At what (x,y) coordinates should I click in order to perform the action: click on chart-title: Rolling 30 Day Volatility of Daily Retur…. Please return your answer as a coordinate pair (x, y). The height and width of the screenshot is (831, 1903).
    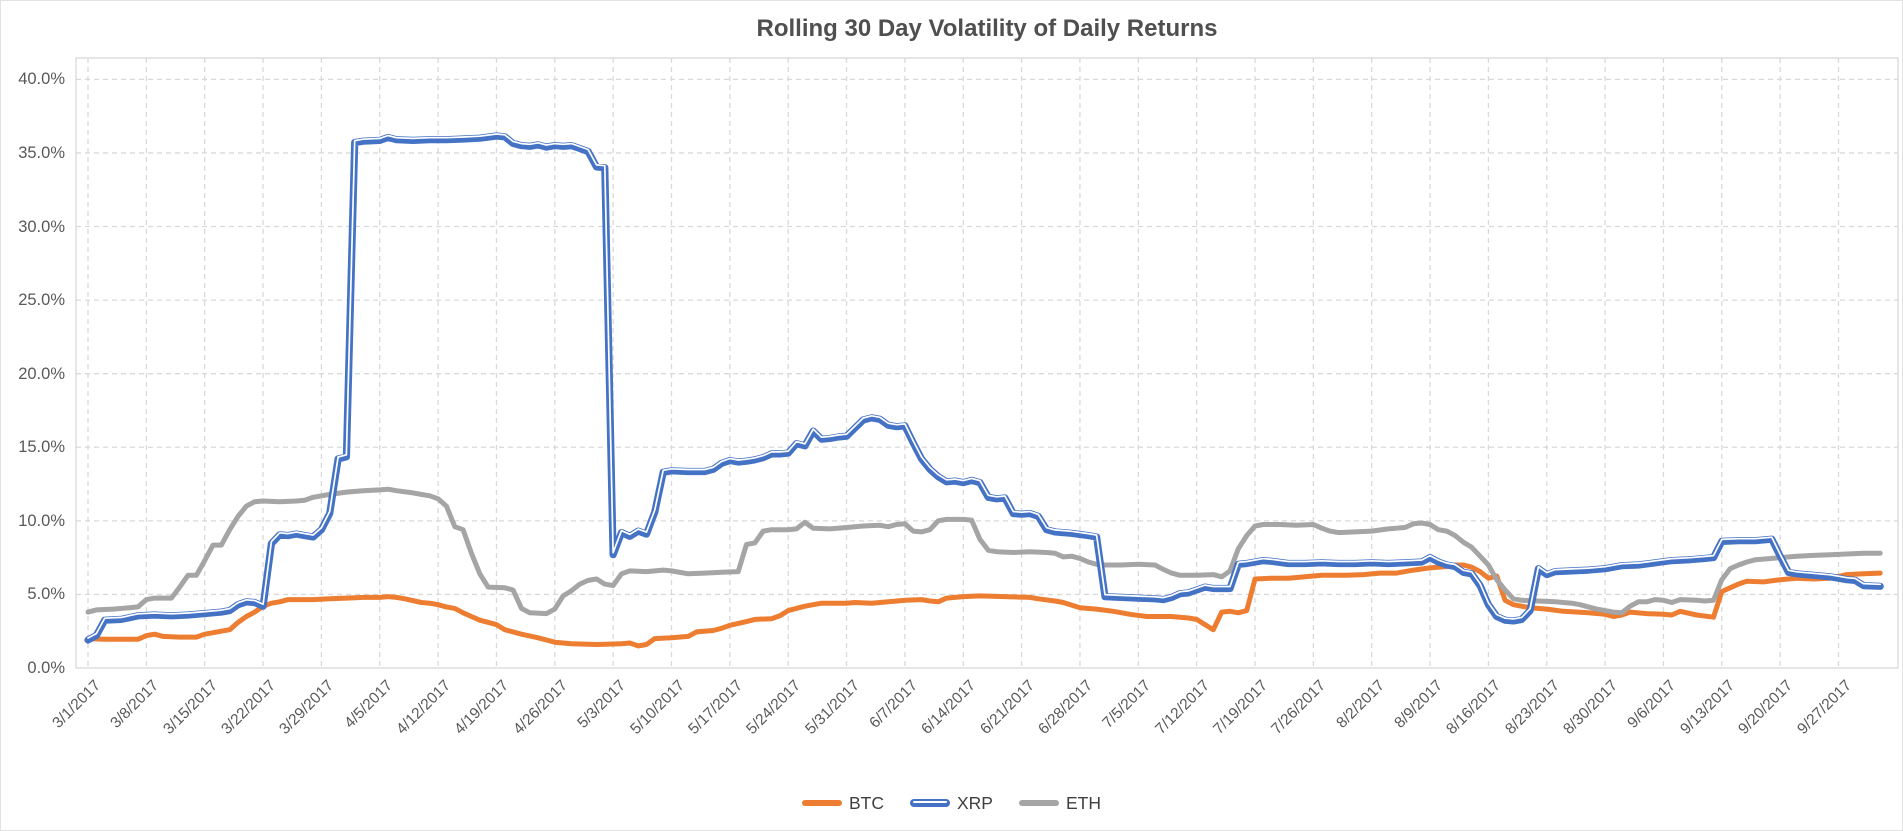
    Looking at the image, I should click on (987, 28).